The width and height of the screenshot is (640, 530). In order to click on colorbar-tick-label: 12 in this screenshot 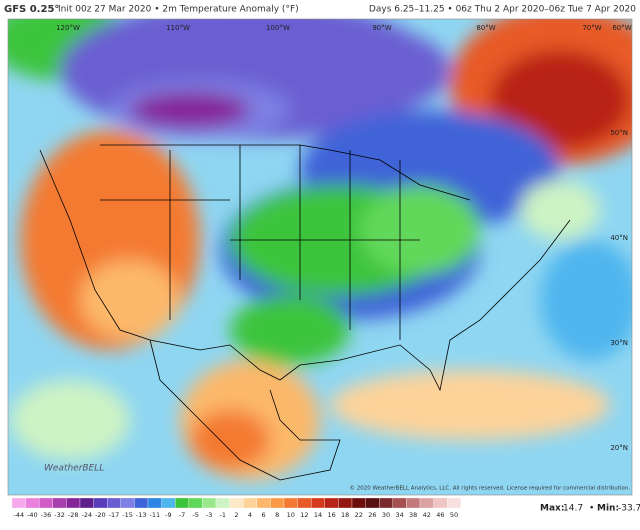, I will do `click(304, 515)`.